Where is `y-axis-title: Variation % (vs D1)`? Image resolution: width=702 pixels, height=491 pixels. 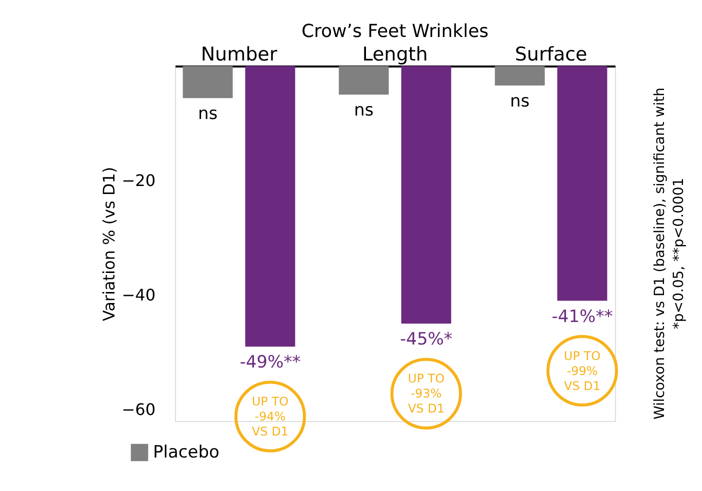
y-axis-title: Variation % (vs D1) is located at coordinates (109, 244).